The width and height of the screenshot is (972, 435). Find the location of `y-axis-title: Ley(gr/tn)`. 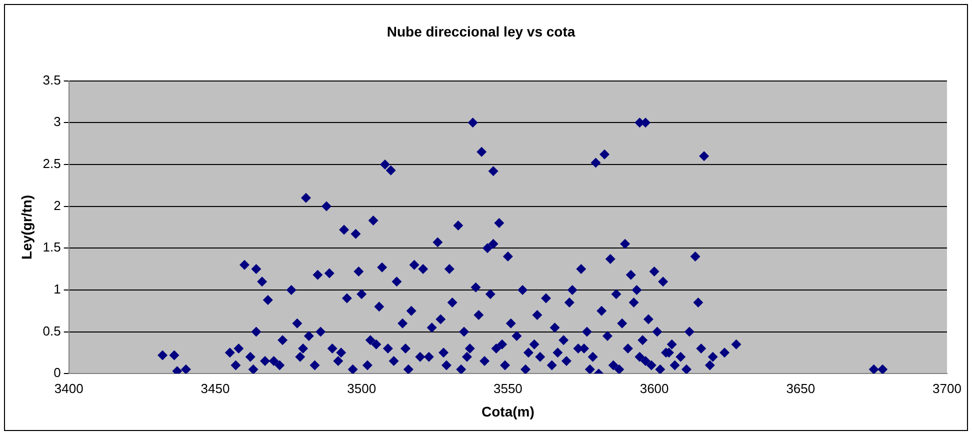

y-axis-title: Ley(gr/tn) is located at coordinates (26, 227).